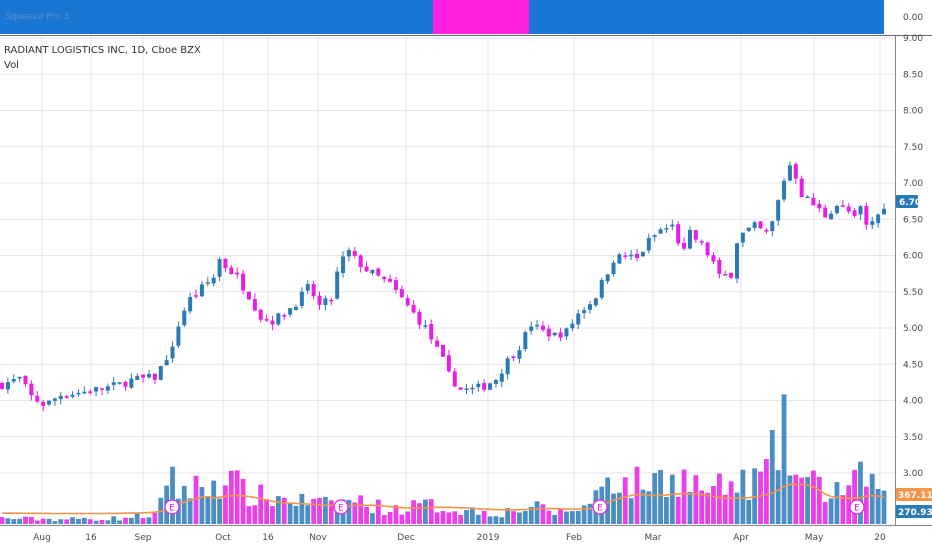 The image size is (932, 550). Describe the element at coordinates (915, 513) in the screenshot. I see `volume-value: 270.932K` at that location.